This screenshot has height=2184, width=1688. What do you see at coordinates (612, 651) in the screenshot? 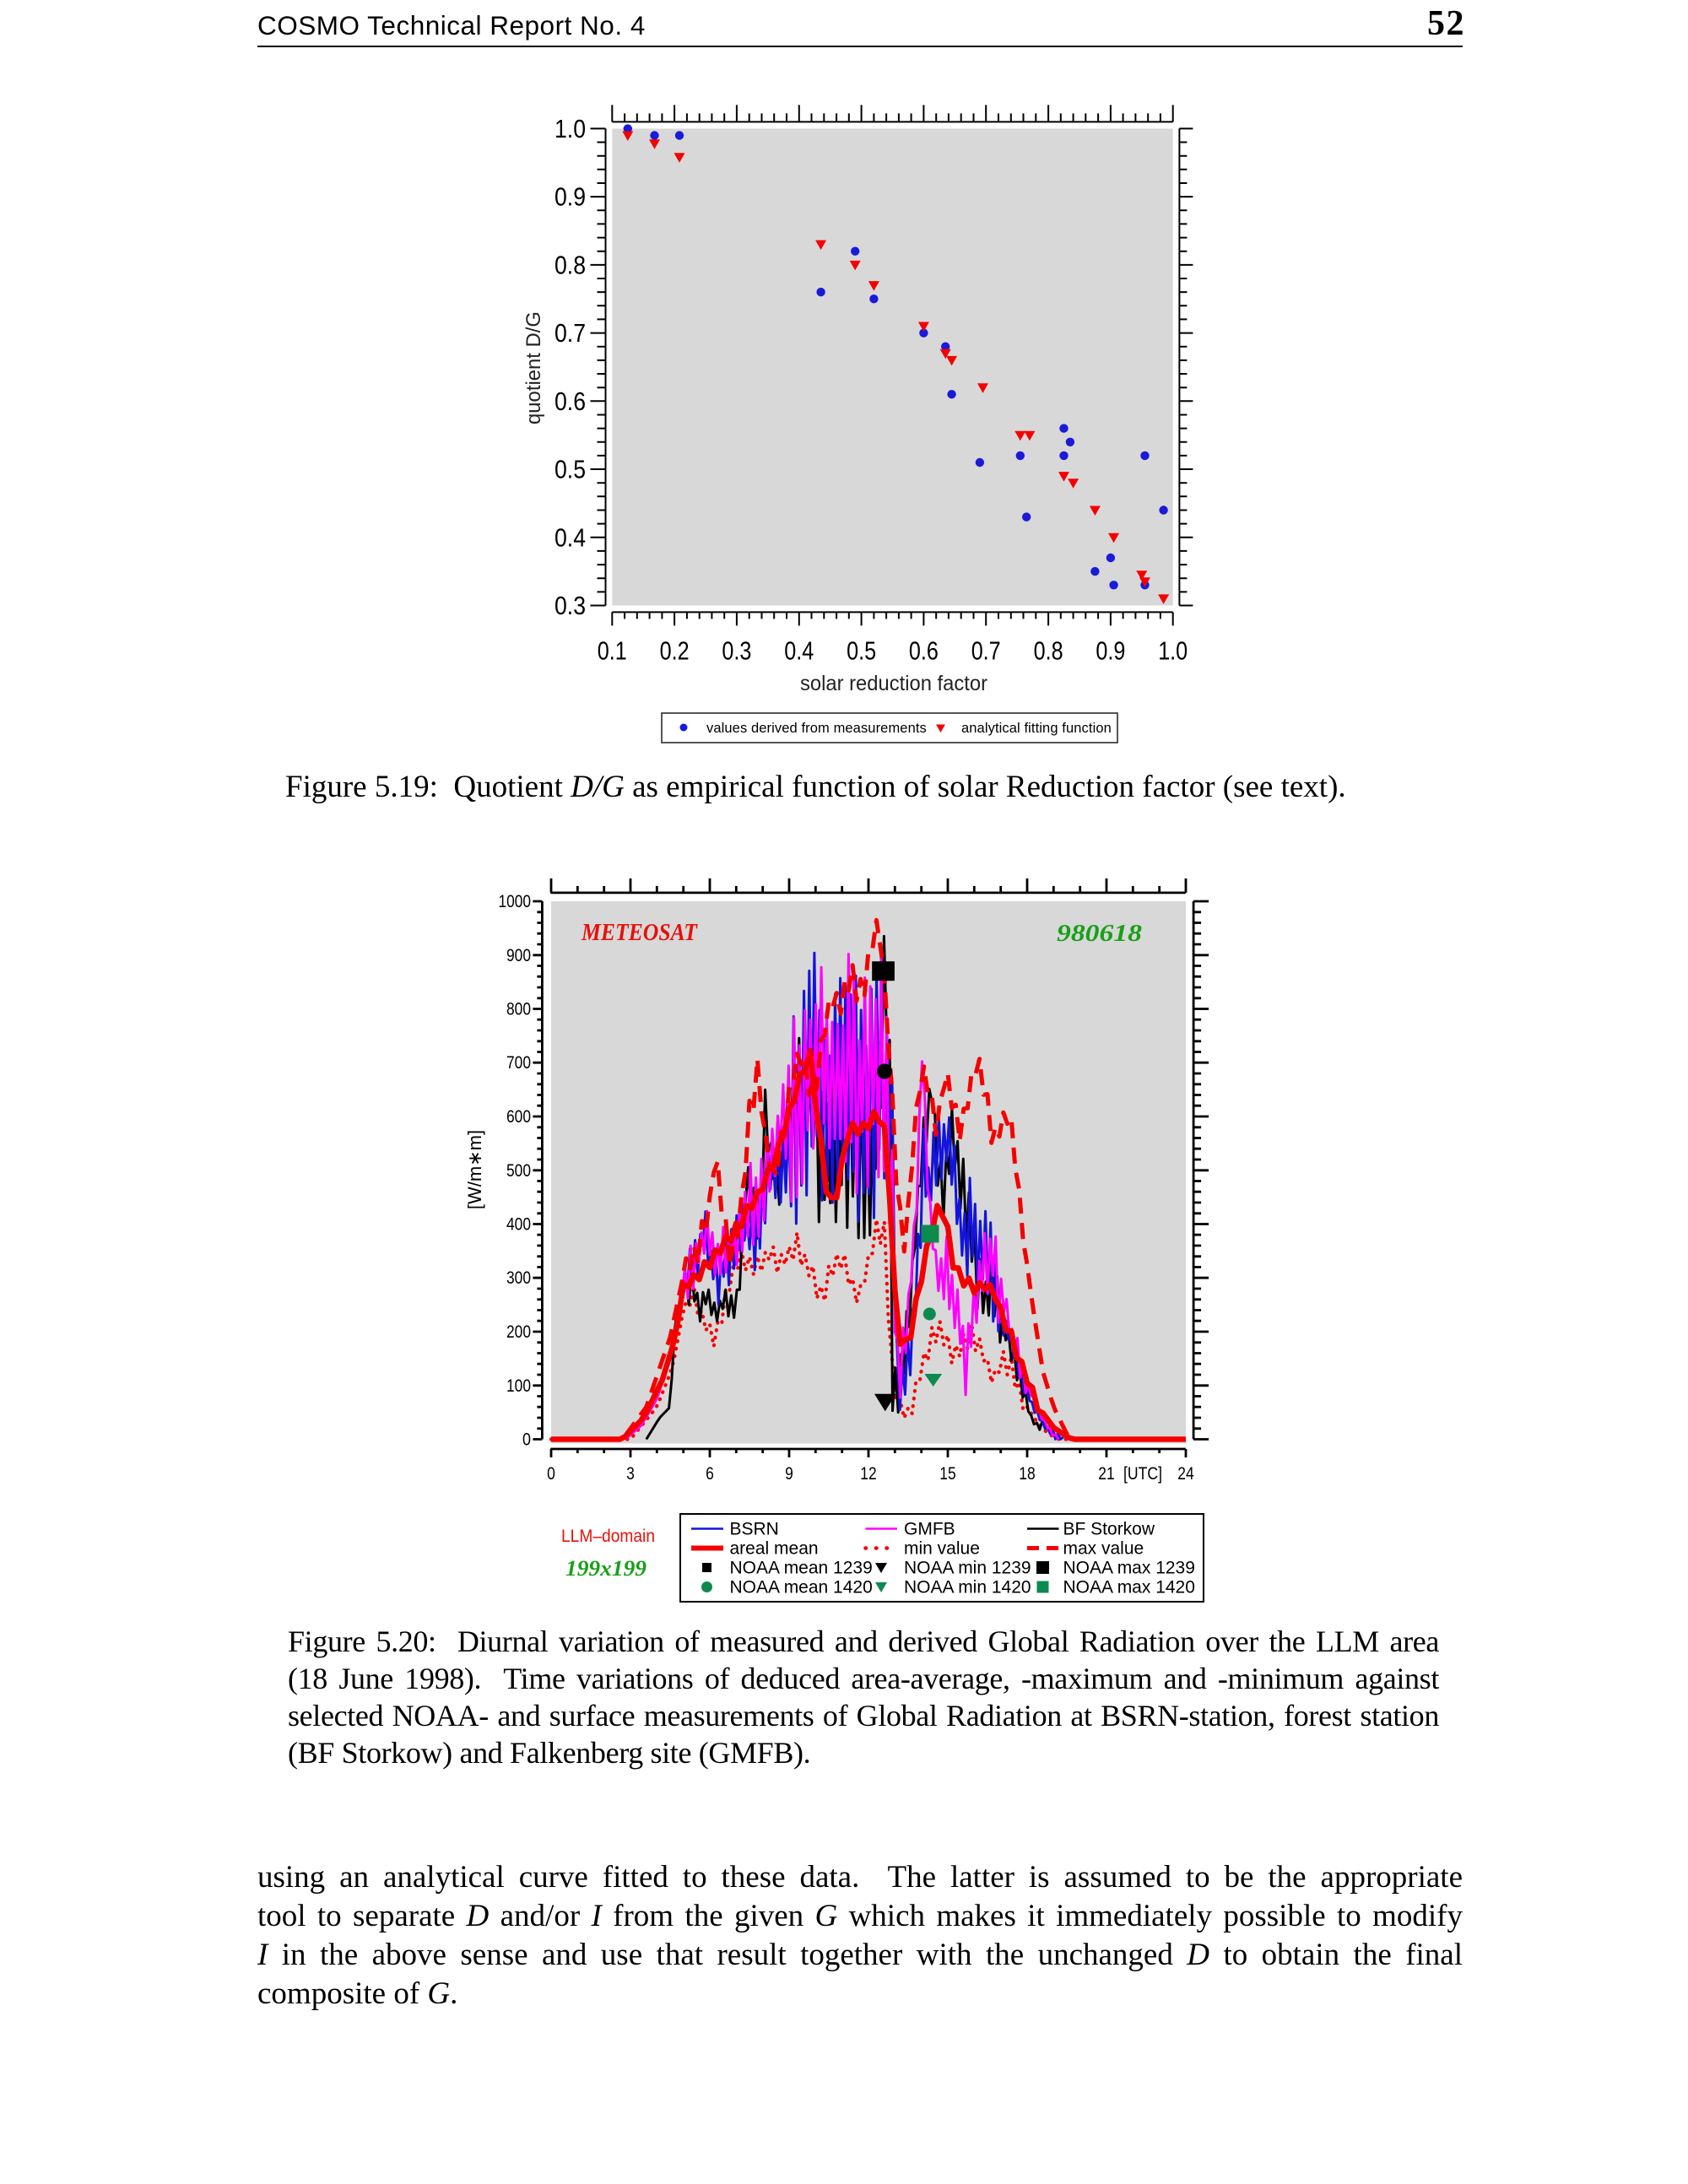
I see `svg-text: 0.1` at bounding box center [612, 651].